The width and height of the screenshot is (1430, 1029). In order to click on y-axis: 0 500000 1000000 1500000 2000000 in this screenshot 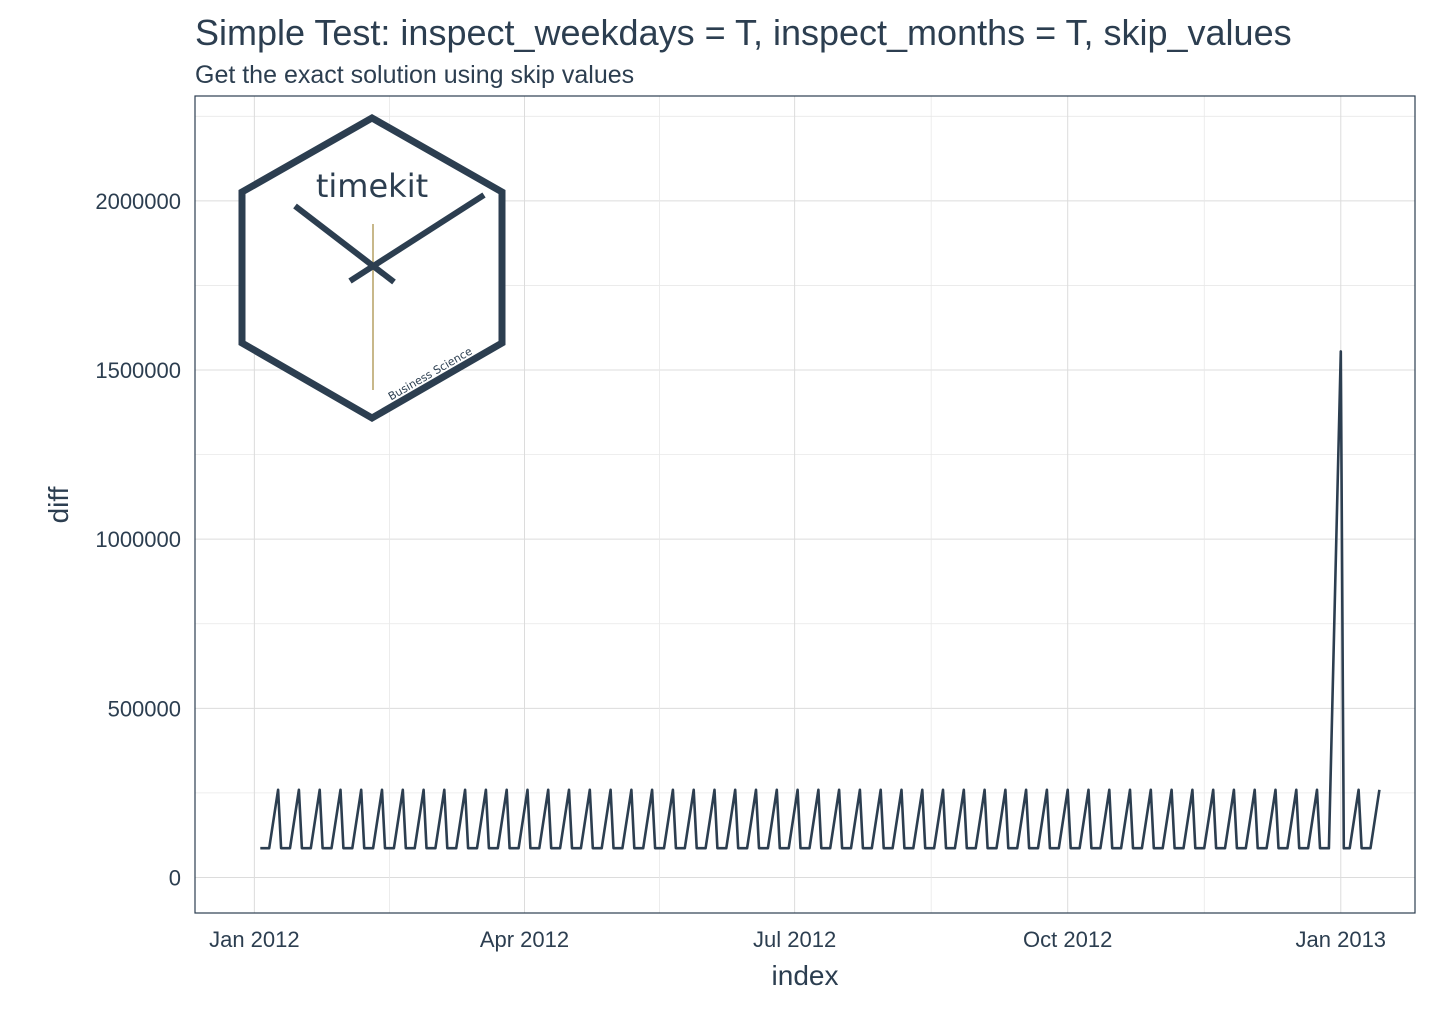, I will do `click(138, 540)`.